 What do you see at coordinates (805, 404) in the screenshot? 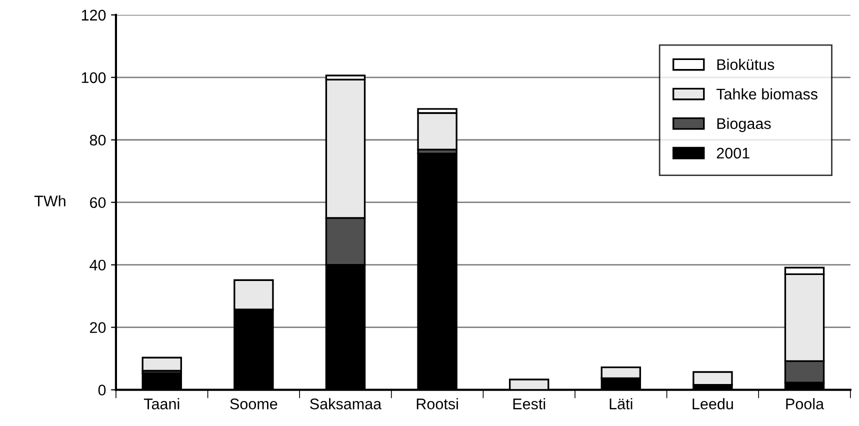
I see `x-tick-label: Poola` at bounding box center [805, 404].